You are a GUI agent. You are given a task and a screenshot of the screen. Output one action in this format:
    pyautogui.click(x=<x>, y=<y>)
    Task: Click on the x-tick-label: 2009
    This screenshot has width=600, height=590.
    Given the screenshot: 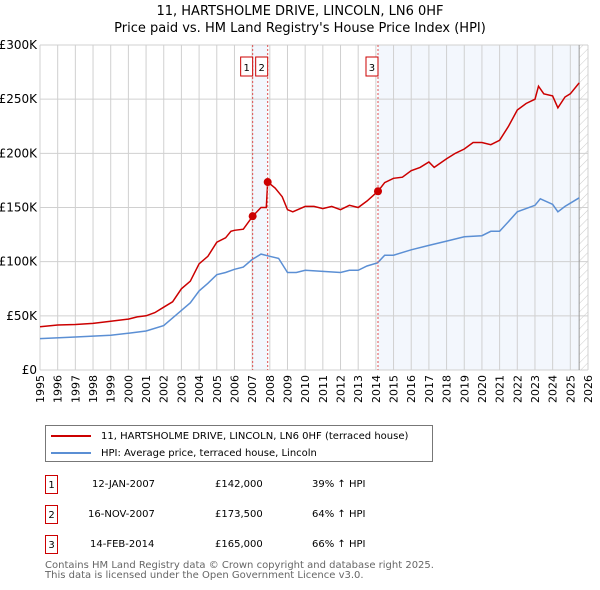 What is the action you would take?
    pyautogui.click(x=287, y=389)
    